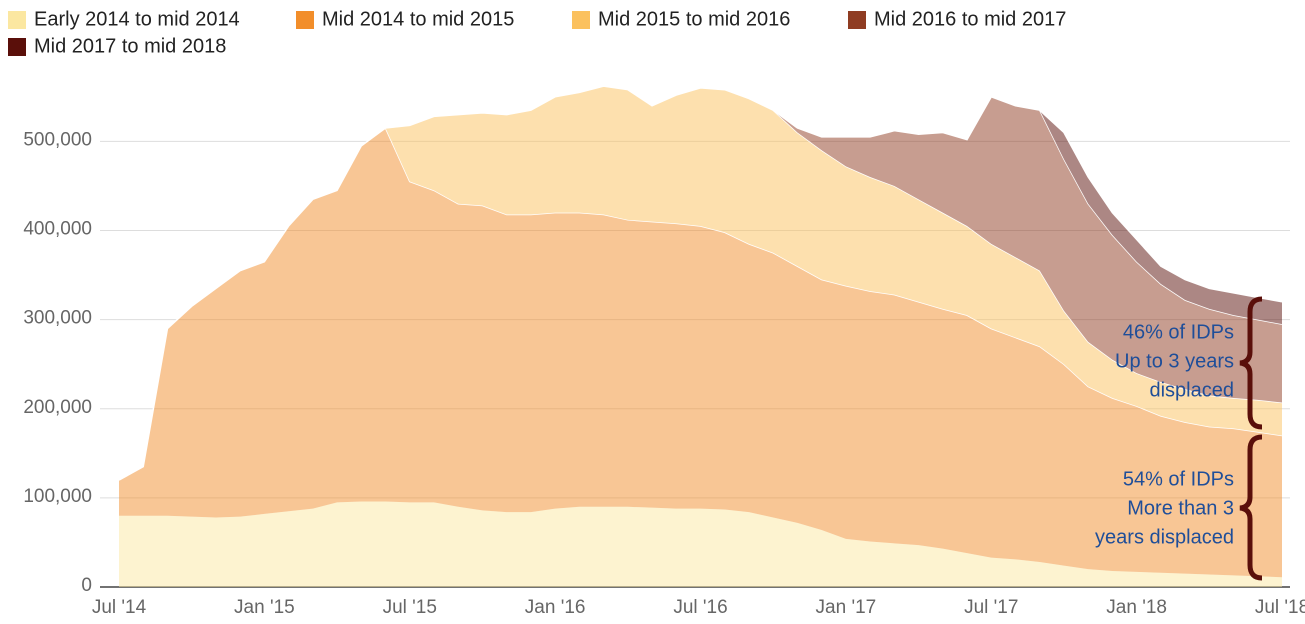 The image size is (1305, 624). What do you see at coordinates (1178, 479) in the screenshot?
I see `annotation: 54% of IDPs` at bounding box center [1178, 479].